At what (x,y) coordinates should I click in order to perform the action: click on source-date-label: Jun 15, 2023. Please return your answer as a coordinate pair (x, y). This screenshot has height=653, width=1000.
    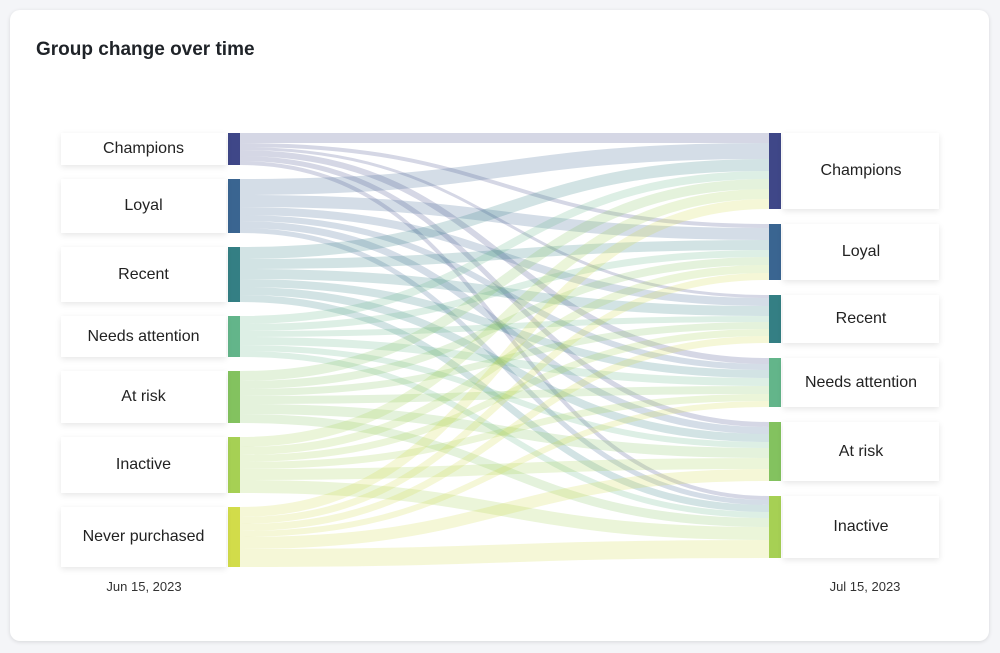
    Looking at the image, I should click on (144, 586).